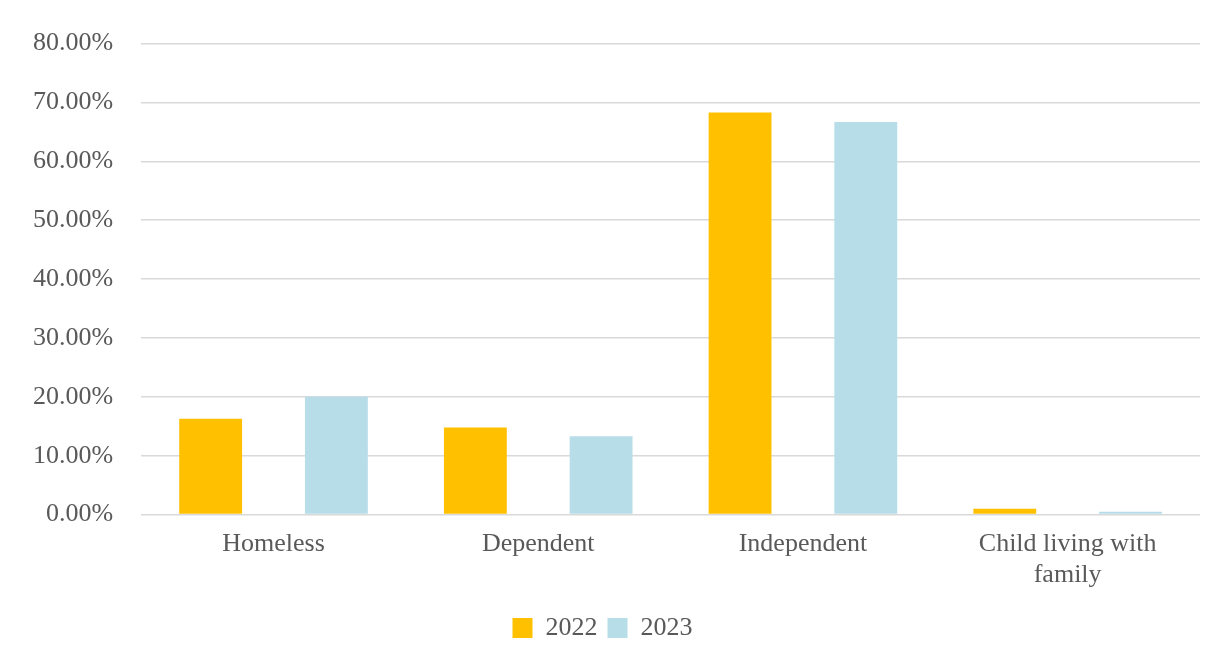 Image resolution: width=1205 pixels, height=656 pixels. Describe the element at coordinates (73, 219) in the screenshot. I see `y-tick-label: 50.00%` at that location.